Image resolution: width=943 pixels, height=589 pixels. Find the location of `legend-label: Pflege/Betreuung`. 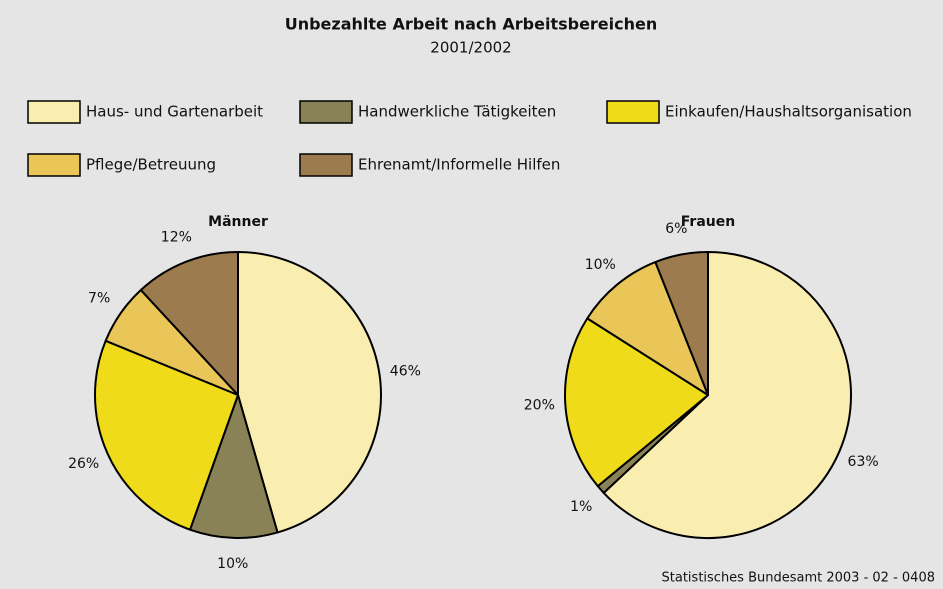

legend-label: Pflege/Betreuung is located at coordinates (151, 165).